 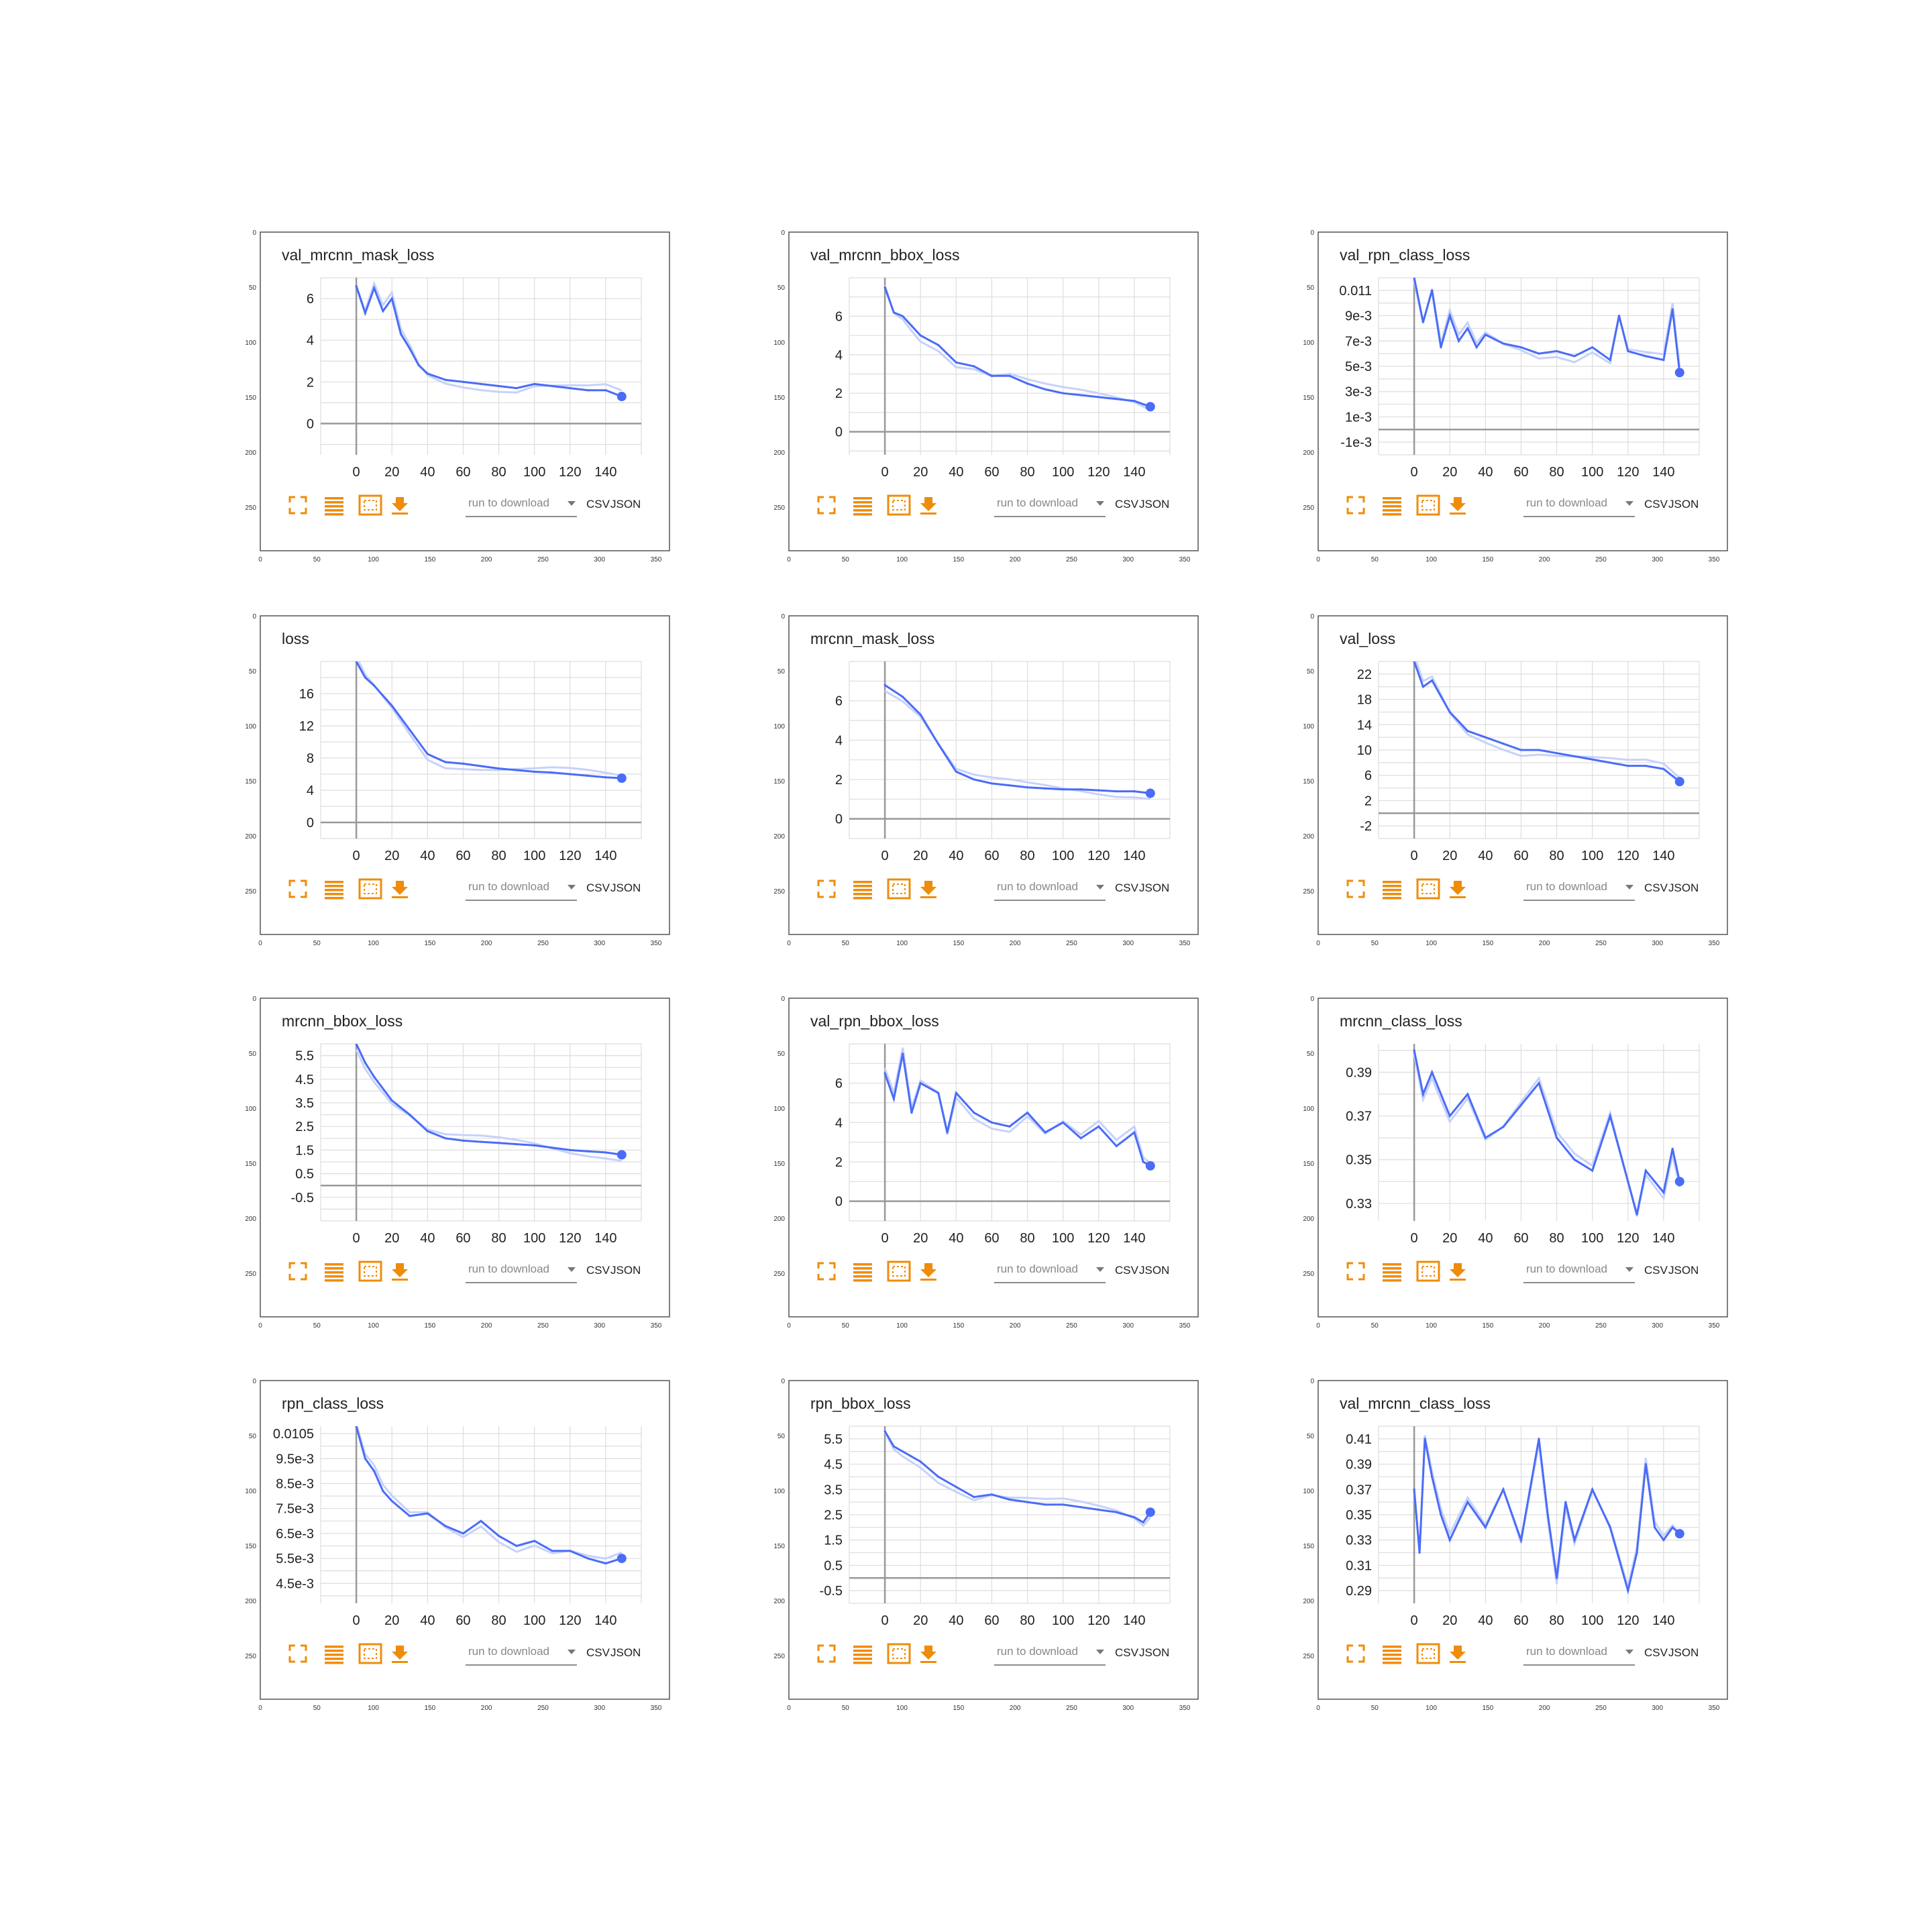 What do you see at coordinates (1556, 1238) in the screenshot?
I see `x-tick-label: 80` at bounding box center [1556, 1238].